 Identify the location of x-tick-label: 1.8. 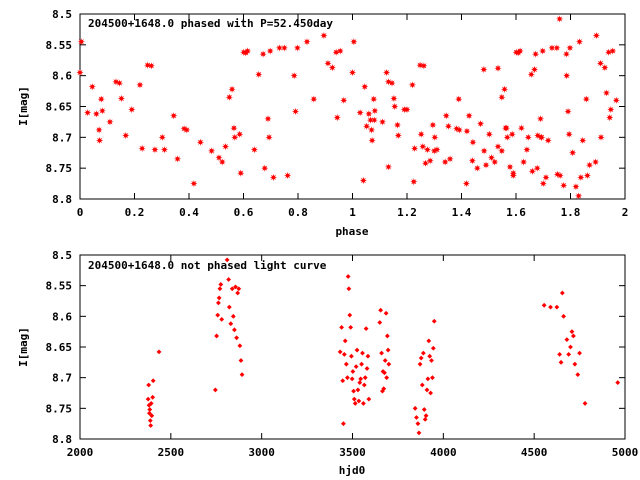
(571, 212).